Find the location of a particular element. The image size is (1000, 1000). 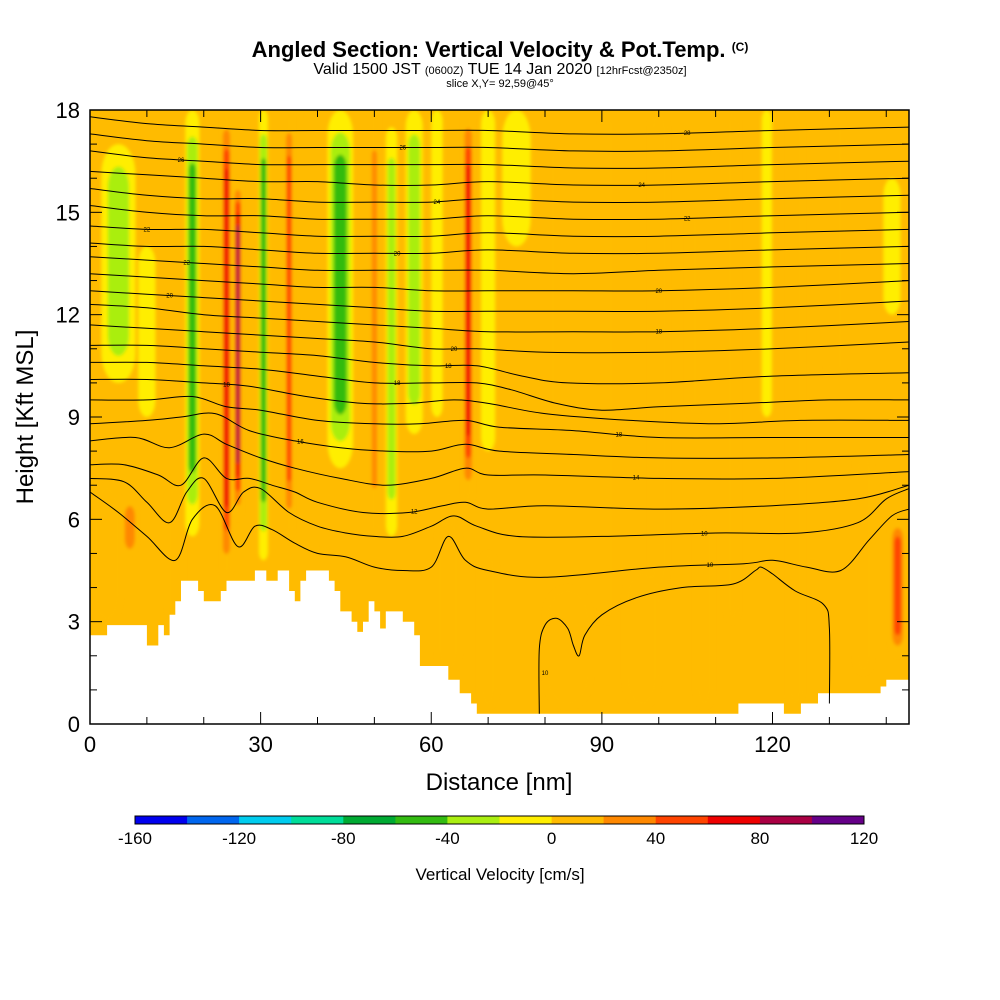

colorbar-tick-label: 0 is located at coordinates (551, 838).